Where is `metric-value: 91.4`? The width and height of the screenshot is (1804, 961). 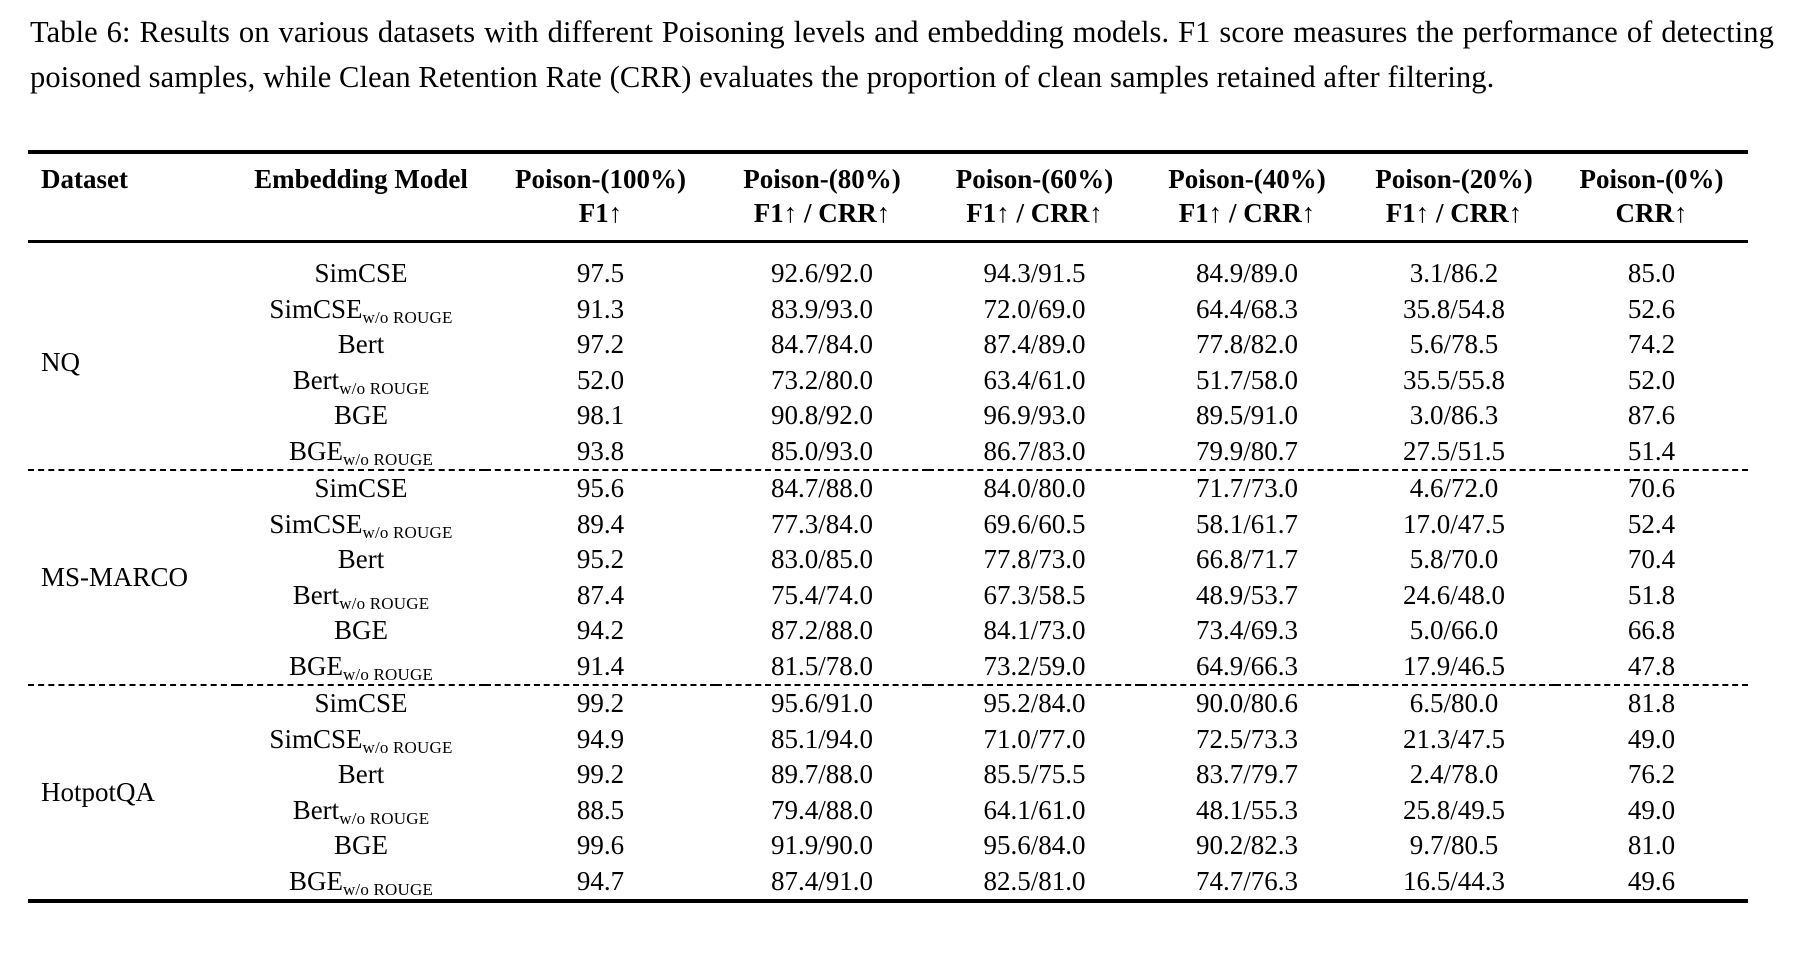 metric-value: 91.4 is located at coordinates (600, 665).